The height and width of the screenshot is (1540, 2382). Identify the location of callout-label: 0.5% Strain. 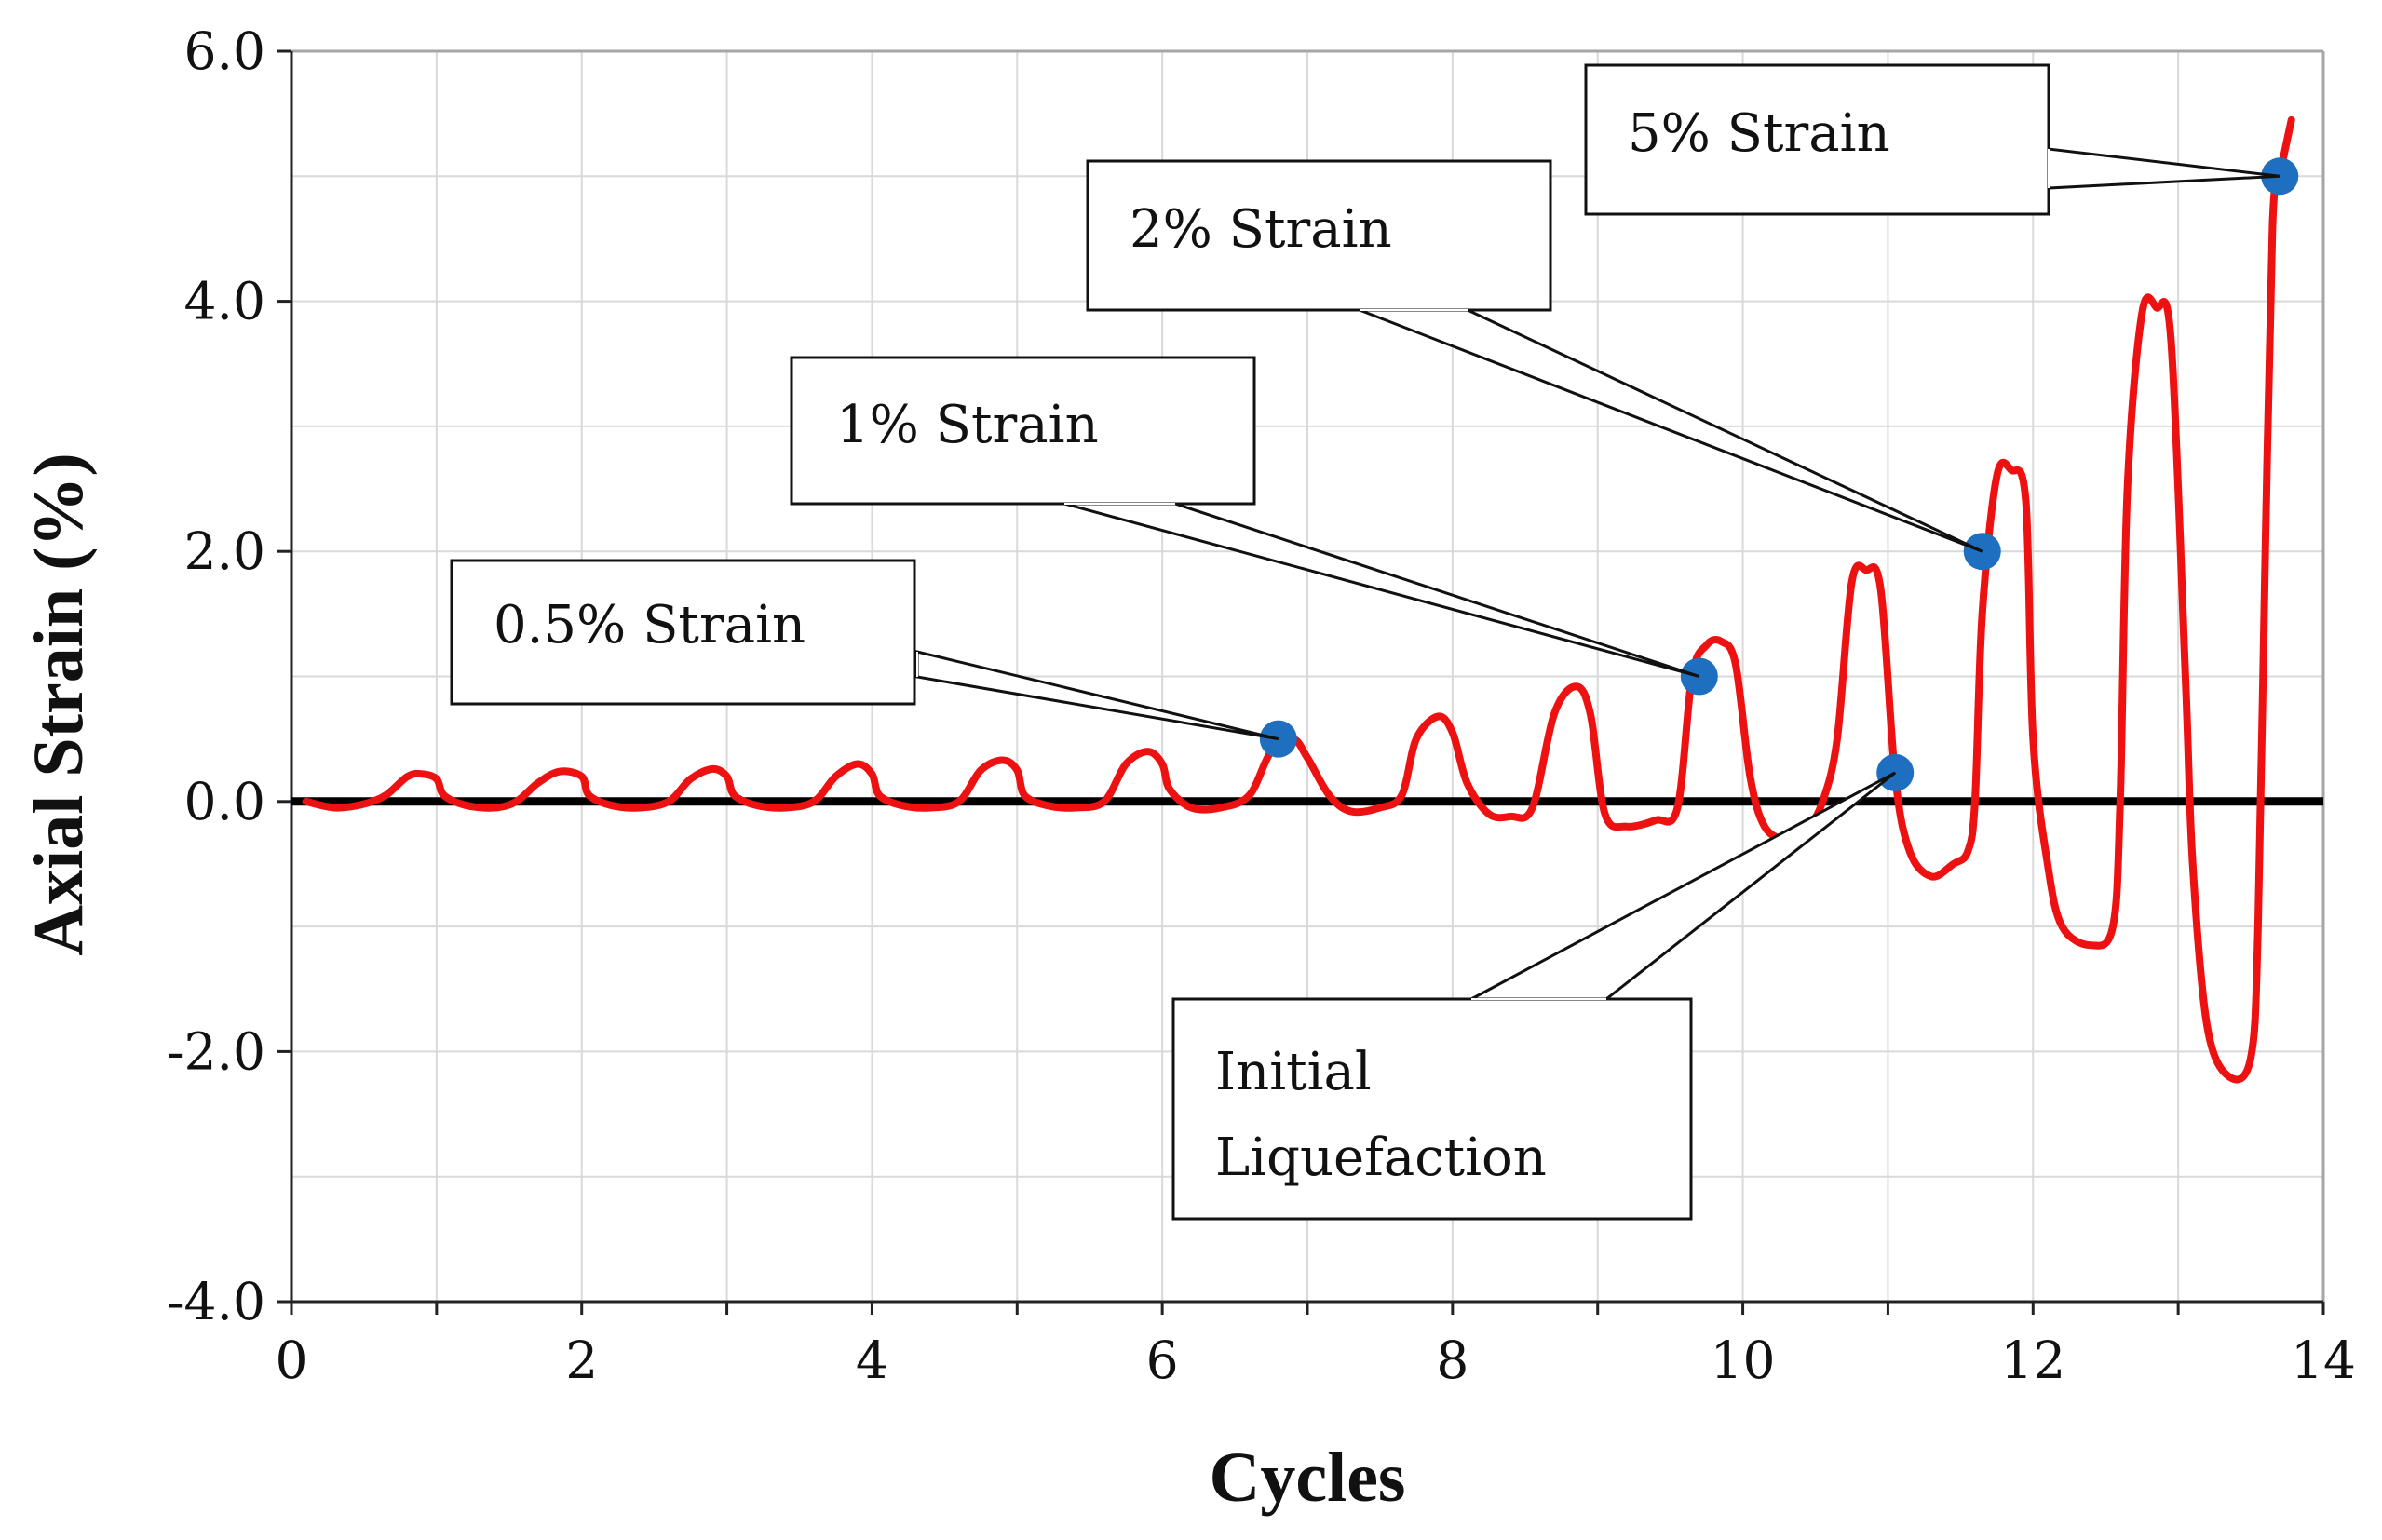
(649, 625).